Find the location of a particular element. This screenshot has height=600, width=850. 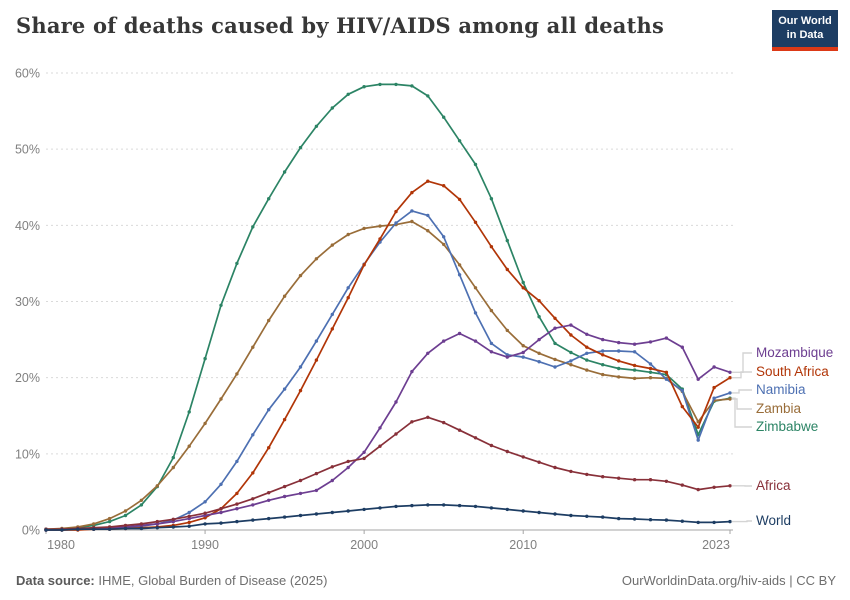

legend-label-namibia: Namibia is located at coordinates (781, 389).